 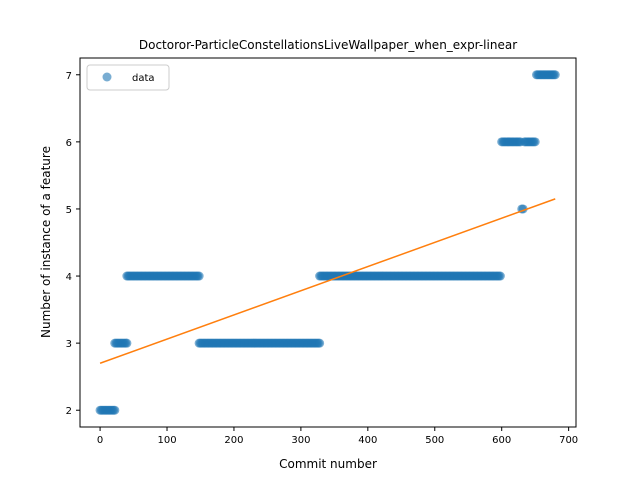 I want to click on x-tick-label: 400, so click(x=367, y=440).